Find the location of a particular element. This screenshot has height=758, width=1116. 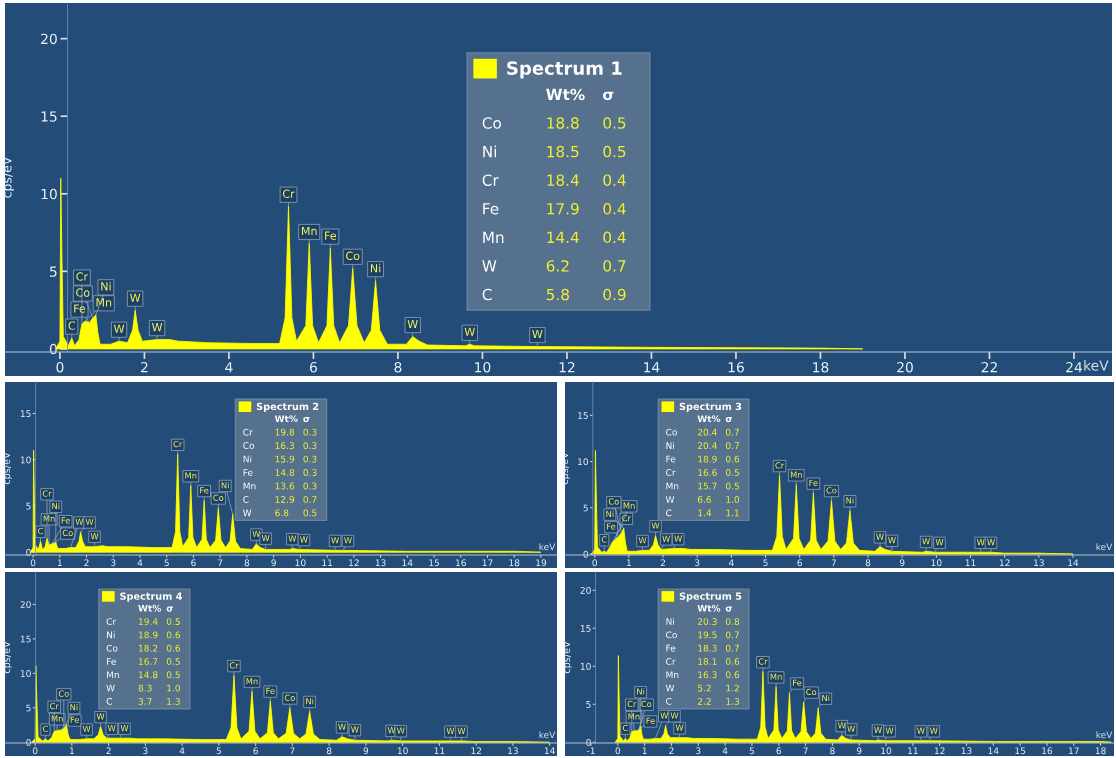

annotation: 16.3 is located at coordinates (707, 675).